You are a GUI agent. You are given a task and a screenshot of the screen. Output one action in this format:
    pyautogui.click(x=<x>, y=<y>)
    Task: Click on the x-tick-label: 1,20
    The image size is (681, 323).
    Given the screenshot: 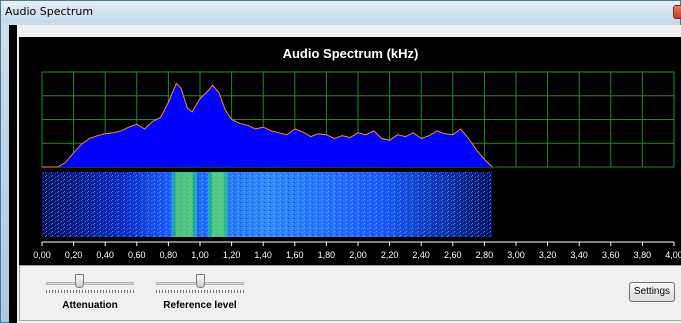 What is the action you would take?
    pyautogui.click(x=232, y=255)
    